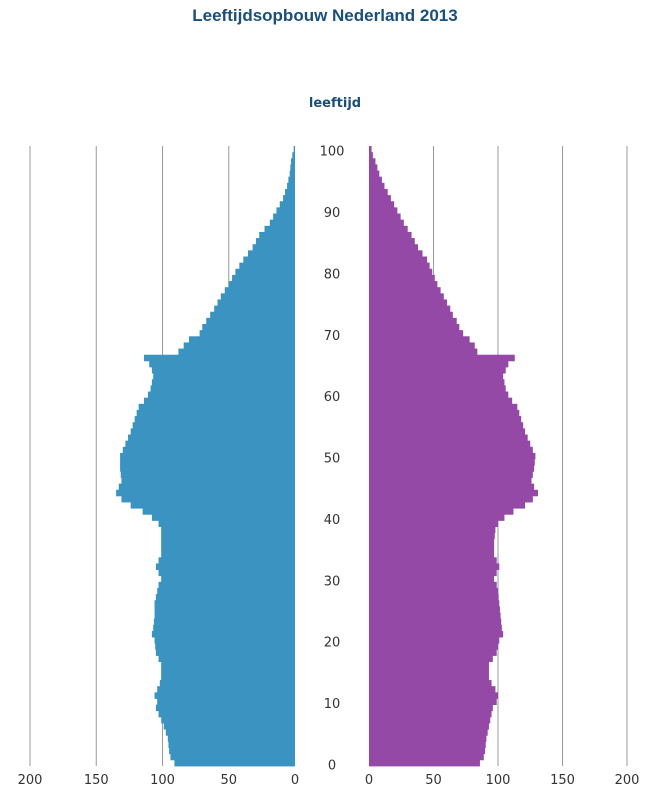  I want to click on age-tick-50: 50, so click(332, 459).